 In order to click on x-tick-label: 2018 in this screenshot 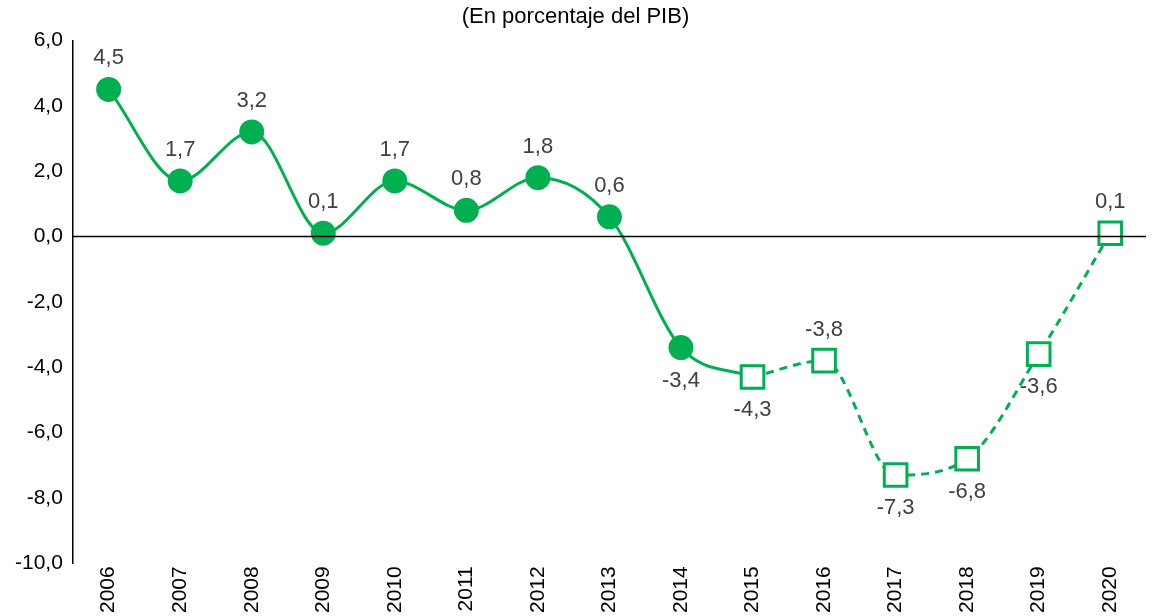, I will do `click(965, 589)`.